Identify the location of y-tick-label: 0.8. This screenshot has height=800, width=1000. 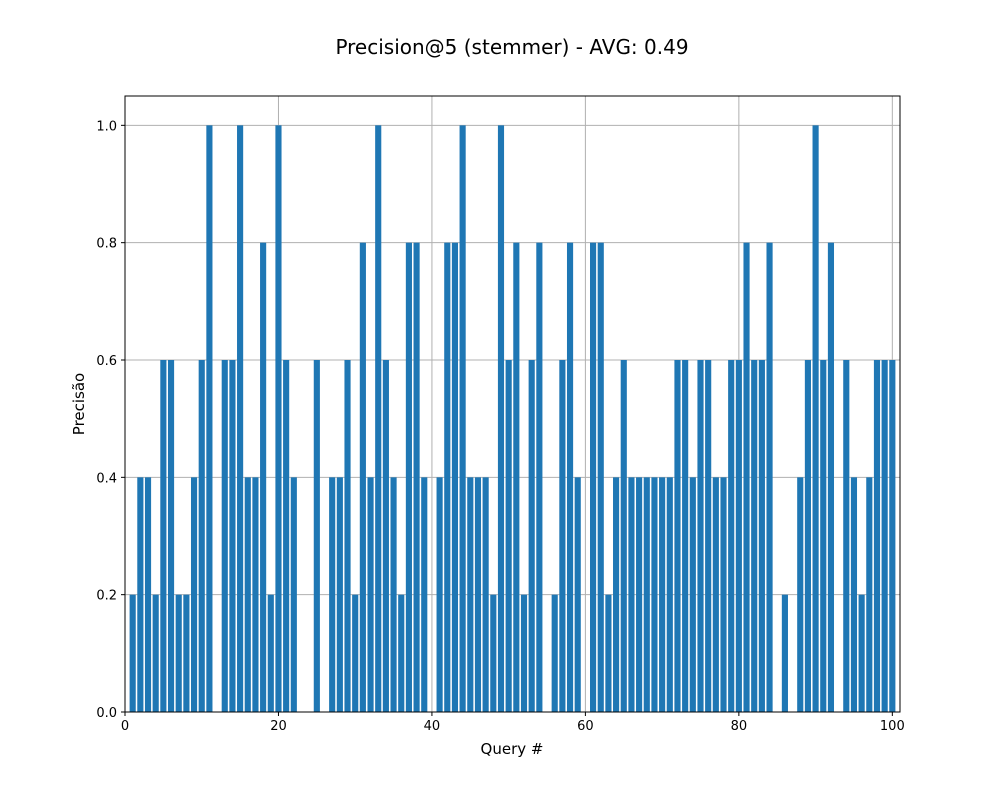
(106, 244).